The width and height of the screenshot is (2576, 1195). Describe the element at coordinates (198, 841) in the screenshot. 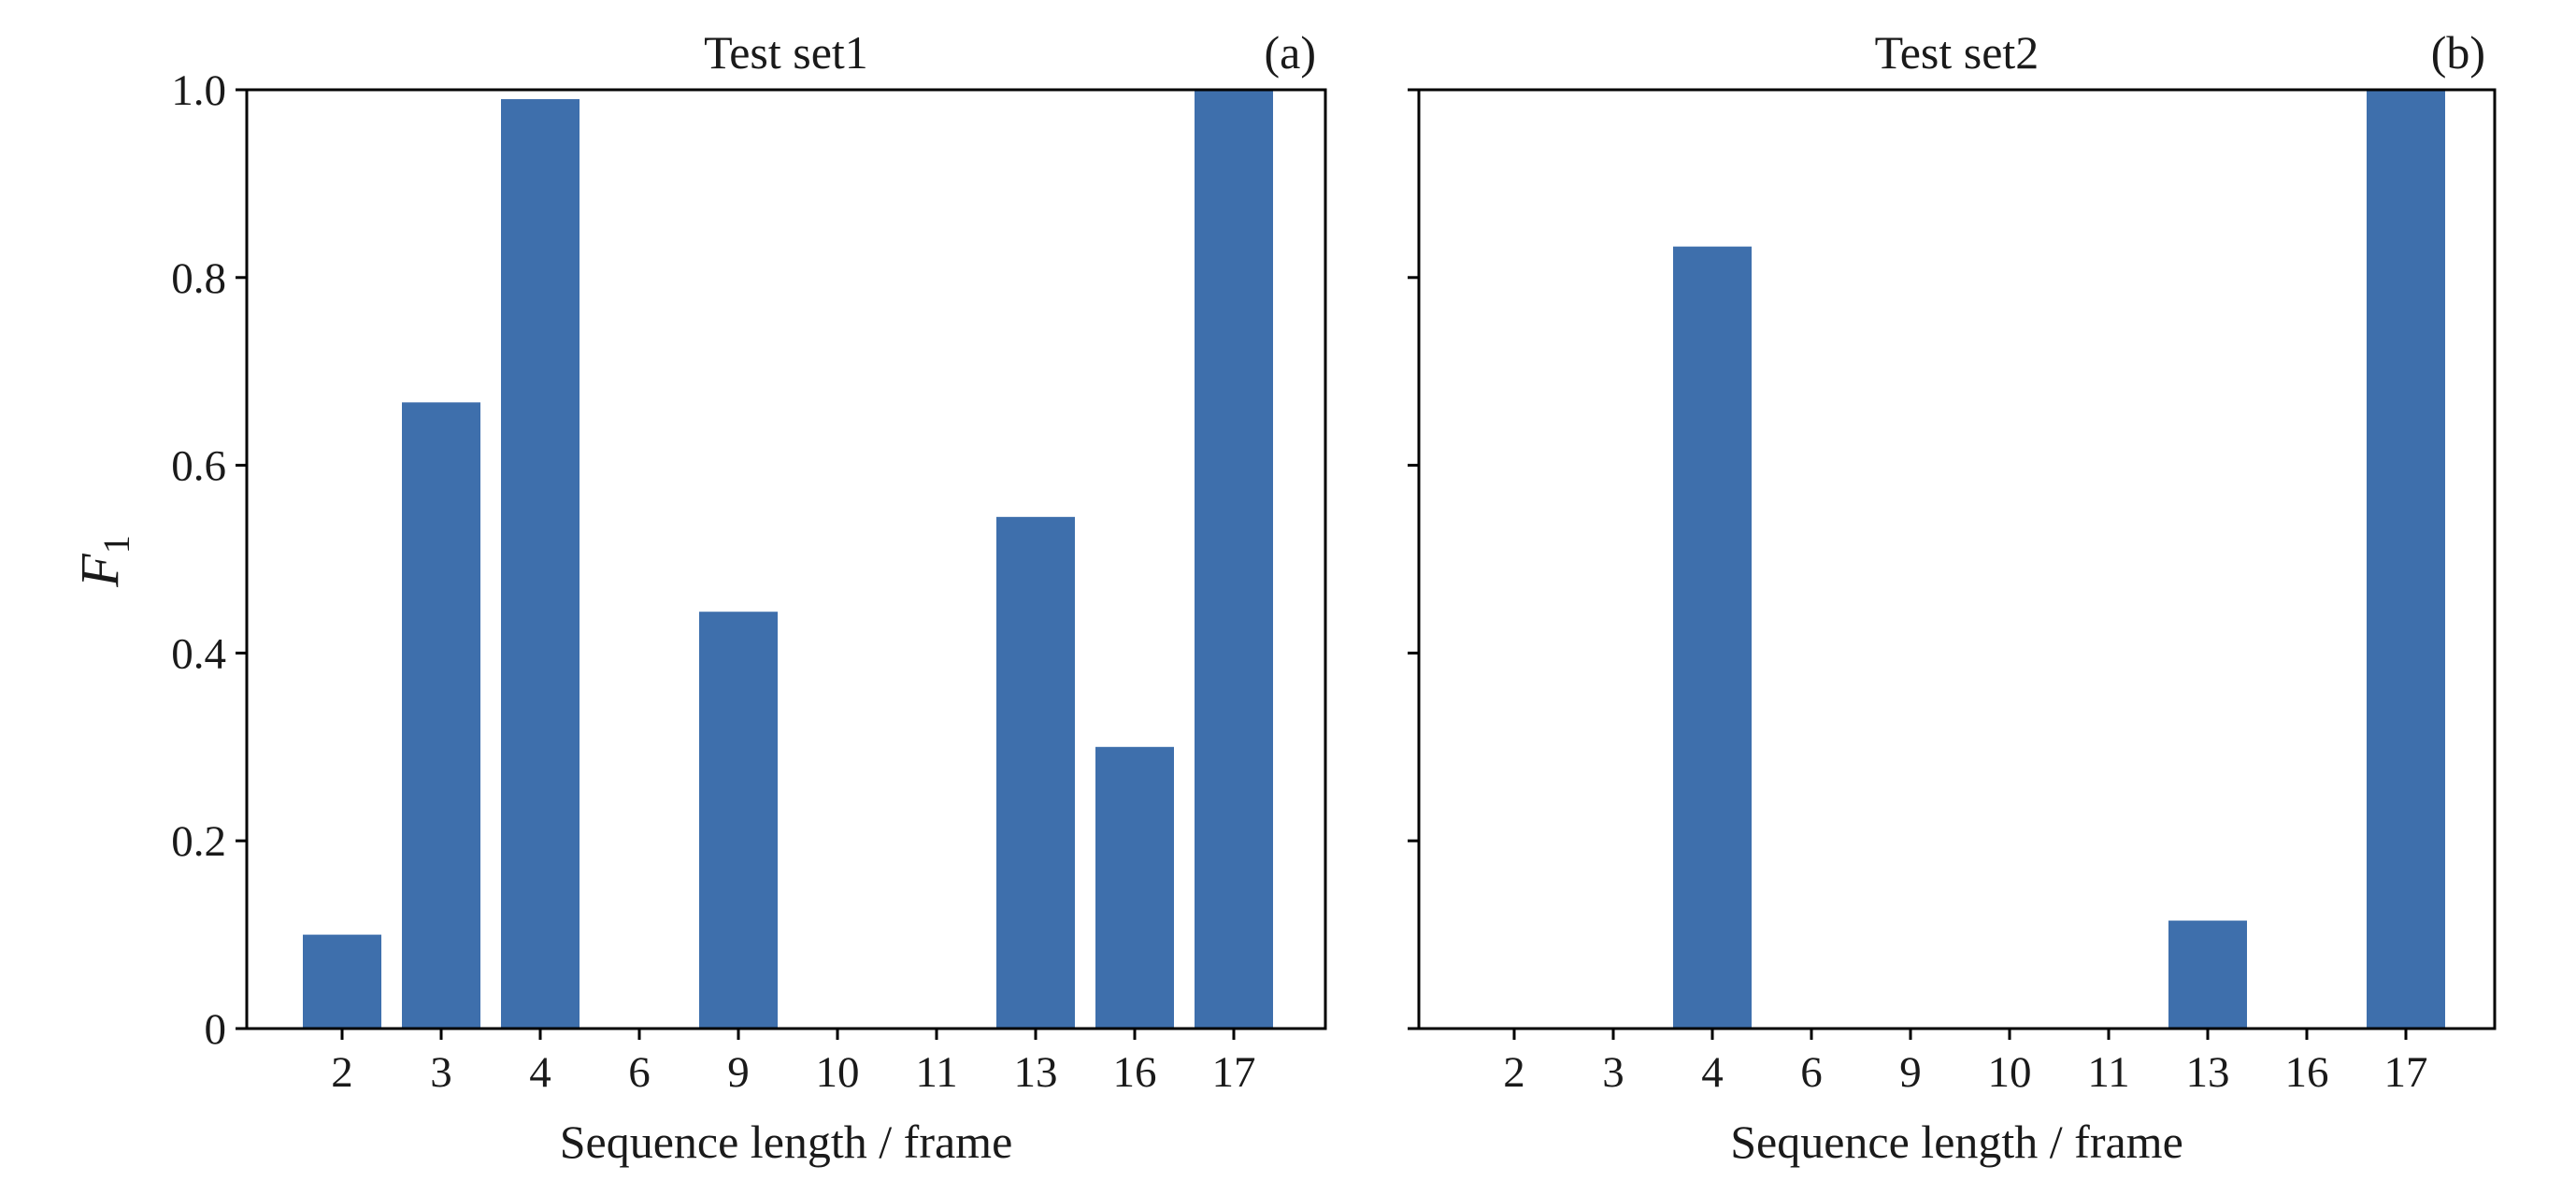

I see `y-tick-label: 0.2` at that location.